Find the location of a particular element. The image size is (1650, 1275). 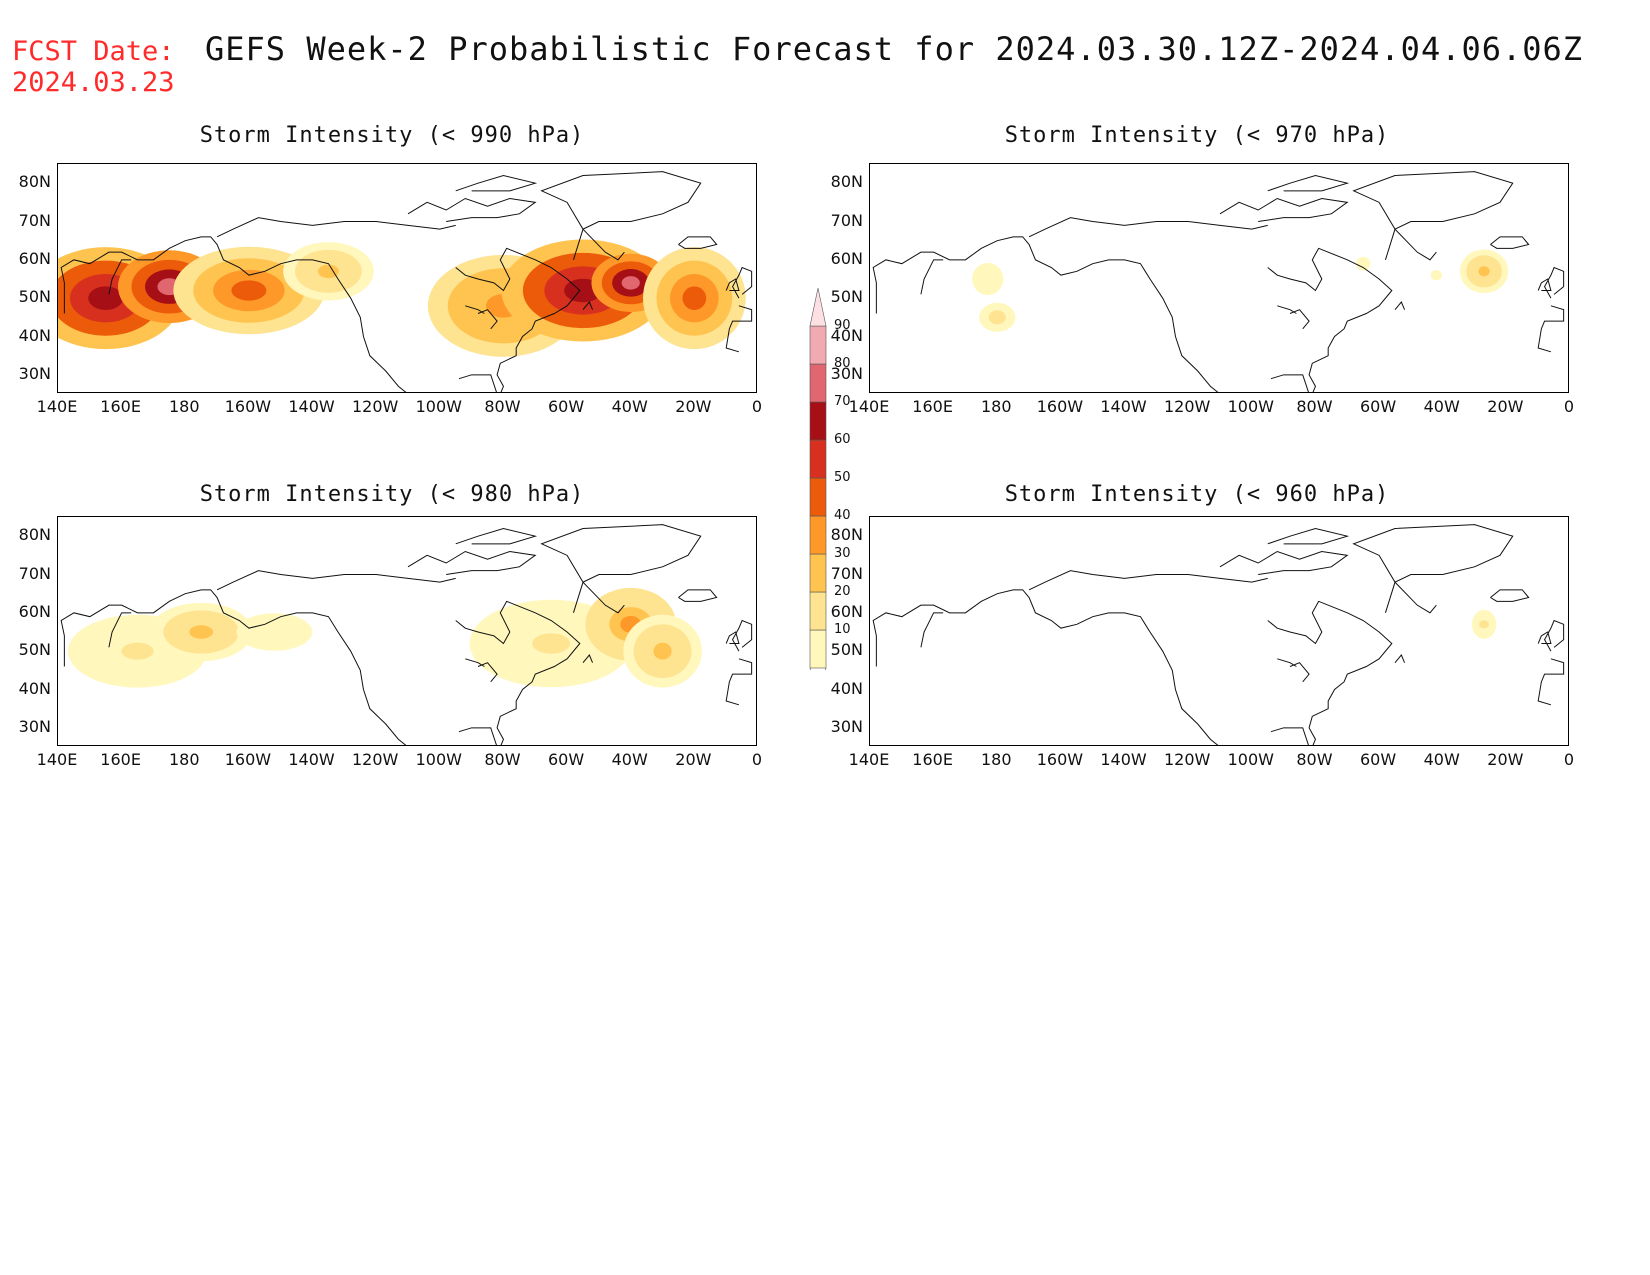

lat-tick-label: 70N is located at coordinates (34, 573).